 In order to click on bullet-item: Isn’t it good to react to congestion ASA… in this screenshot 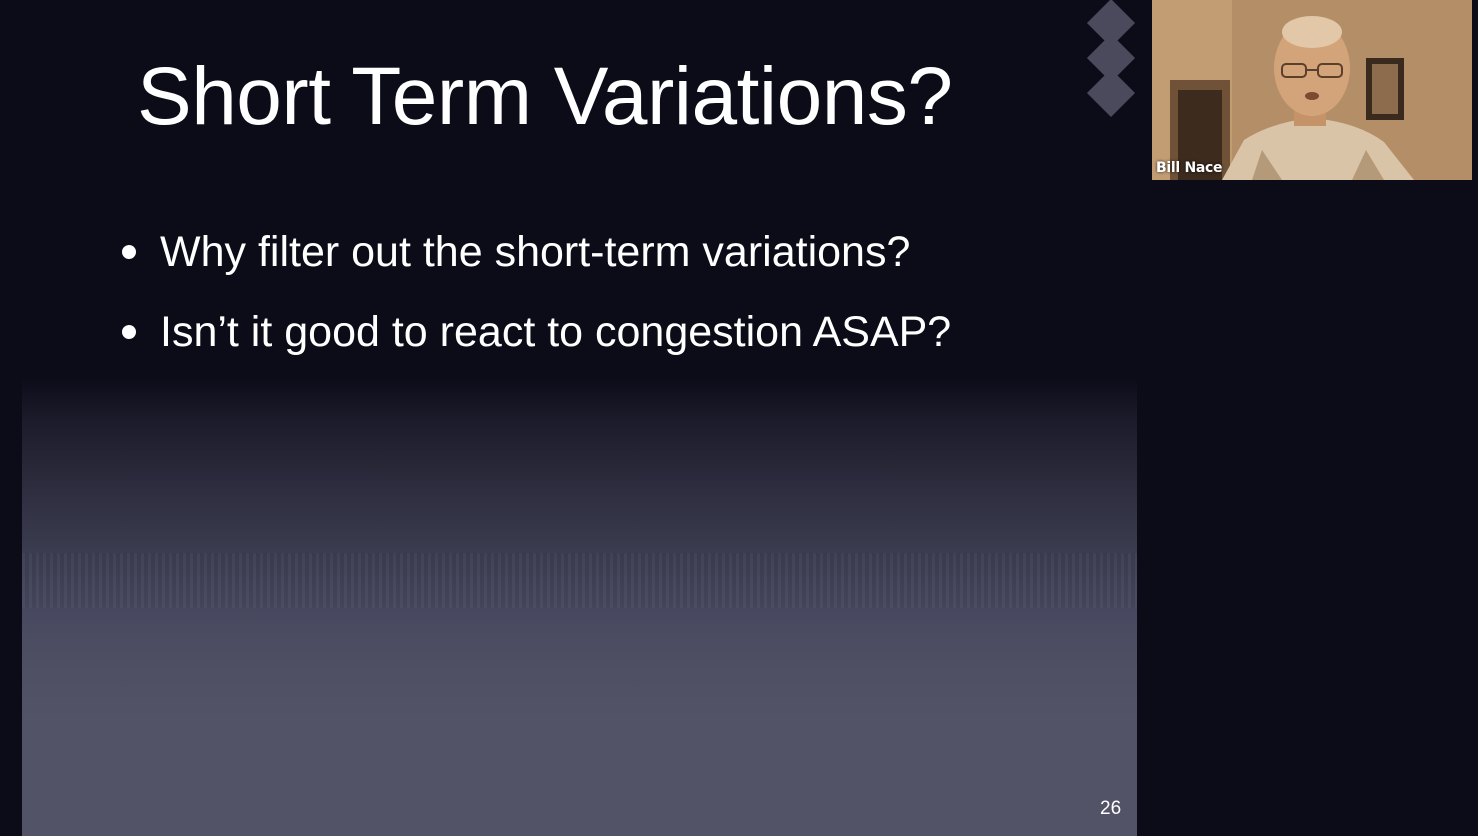, I will do `click(536, 332)`.